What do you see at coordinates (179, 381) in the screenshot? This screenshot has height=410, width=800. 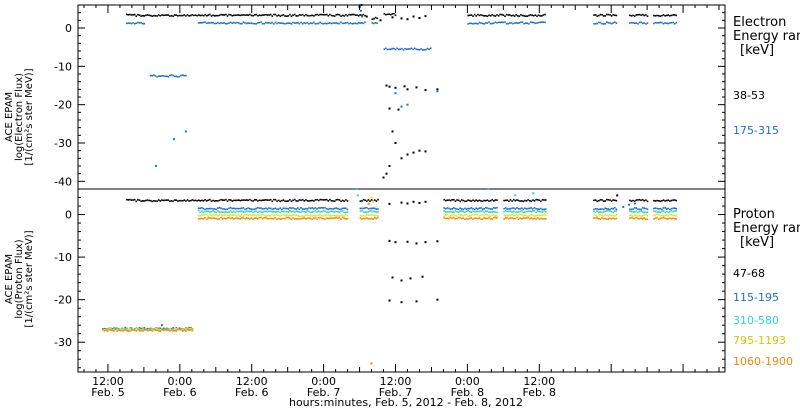 I see `x-tick-time-label: 0:00` at bounding box center [179, 381].